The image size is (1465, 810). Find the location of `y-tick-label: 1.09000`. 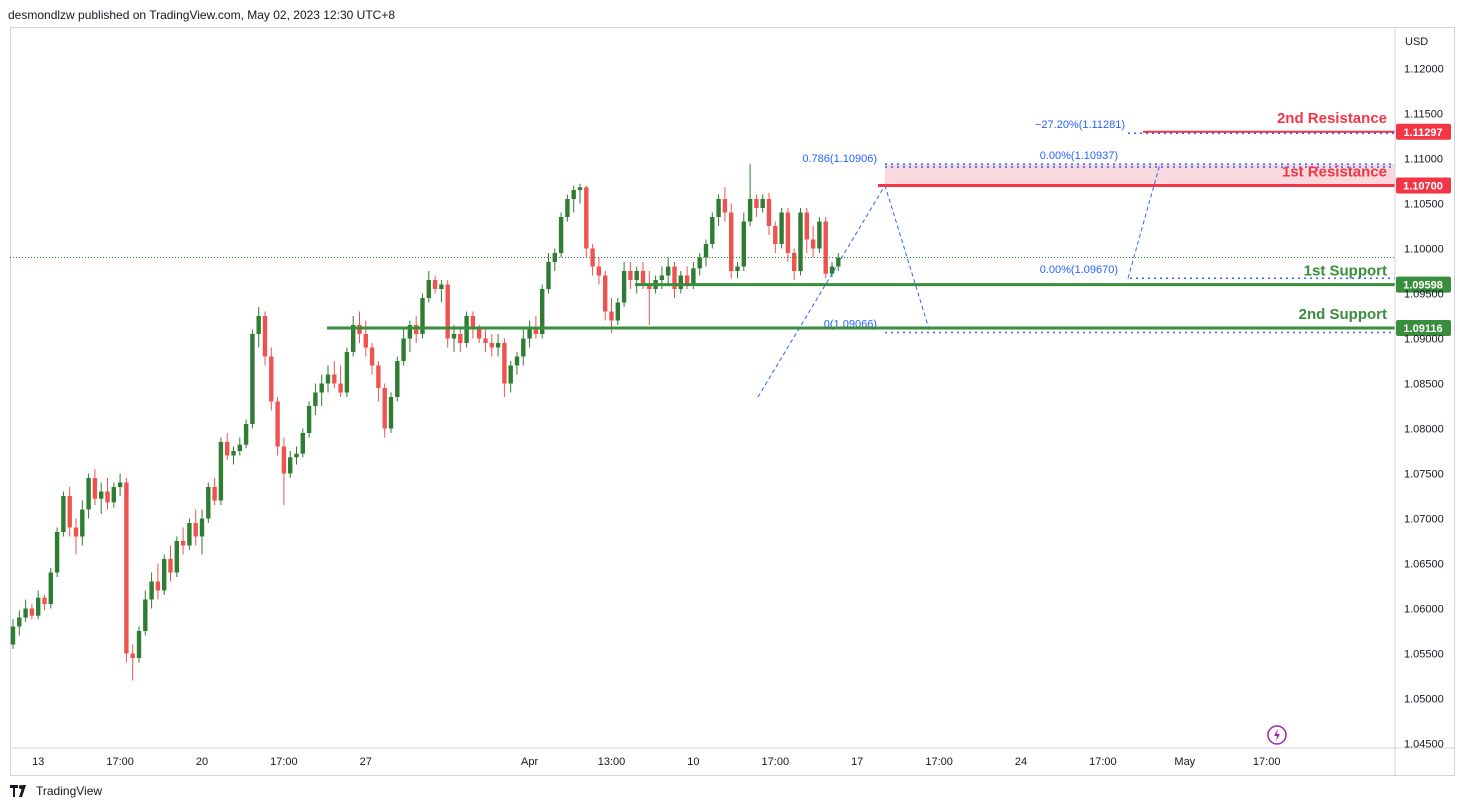

y-tick-label: 1.09000 is located at coordinates (1424, 340).